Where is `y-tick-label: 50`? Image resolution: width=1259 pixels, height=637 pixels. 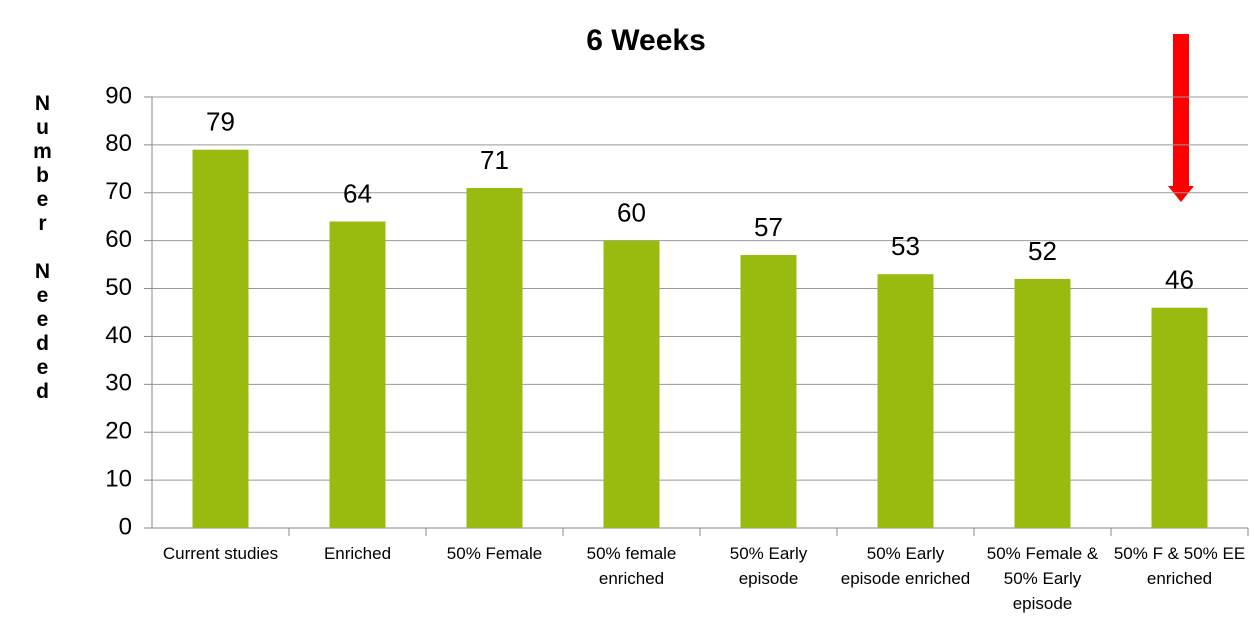 y-tick-label: 50 is located at coordinates (118, 287).